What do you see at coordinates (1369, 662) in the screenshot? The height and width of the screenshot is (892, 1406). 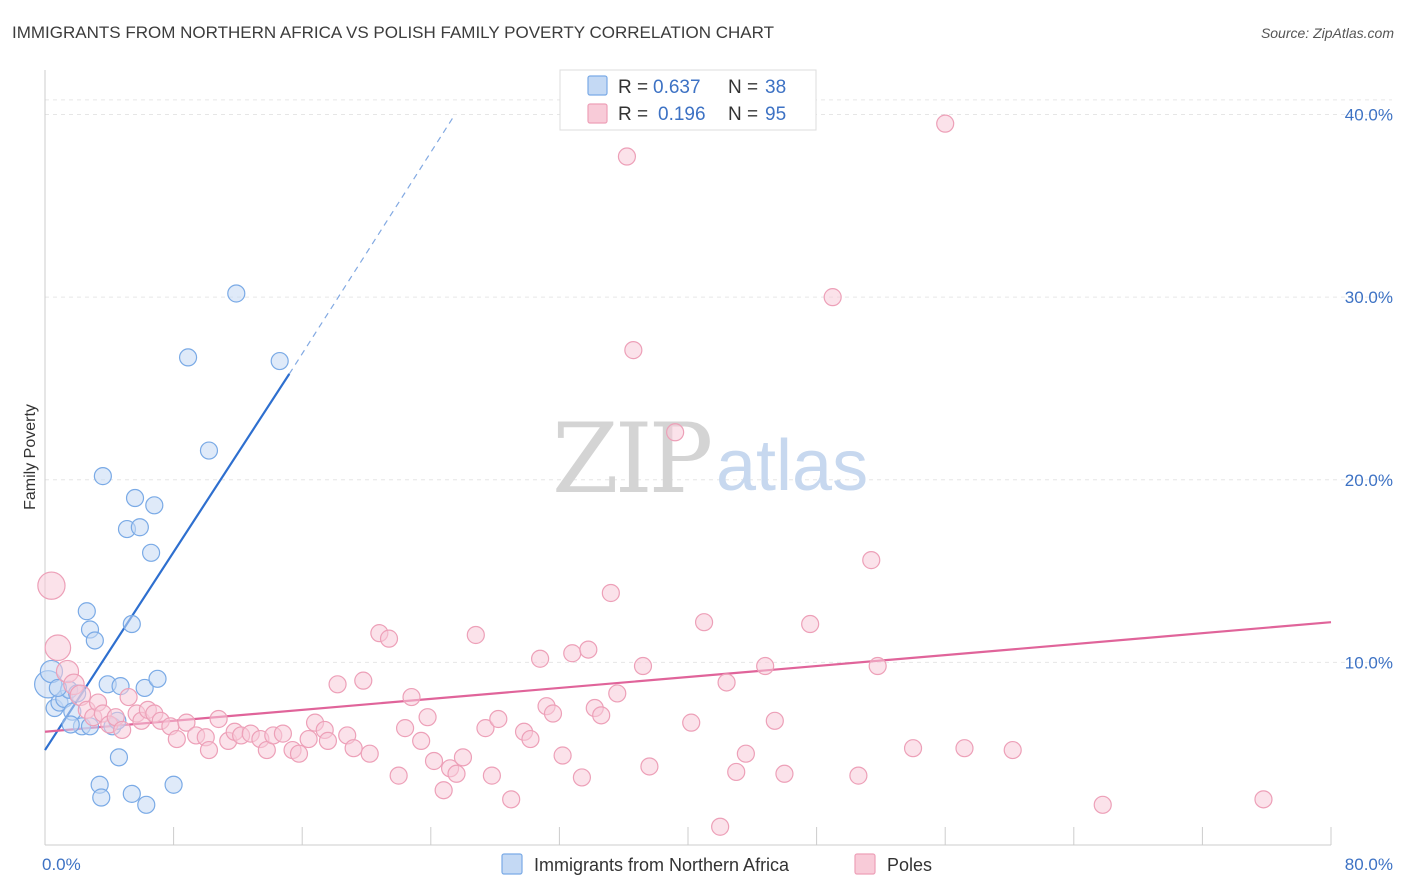 I see `y-tick-label: 10.0%` at bounding box center [1369, 662].